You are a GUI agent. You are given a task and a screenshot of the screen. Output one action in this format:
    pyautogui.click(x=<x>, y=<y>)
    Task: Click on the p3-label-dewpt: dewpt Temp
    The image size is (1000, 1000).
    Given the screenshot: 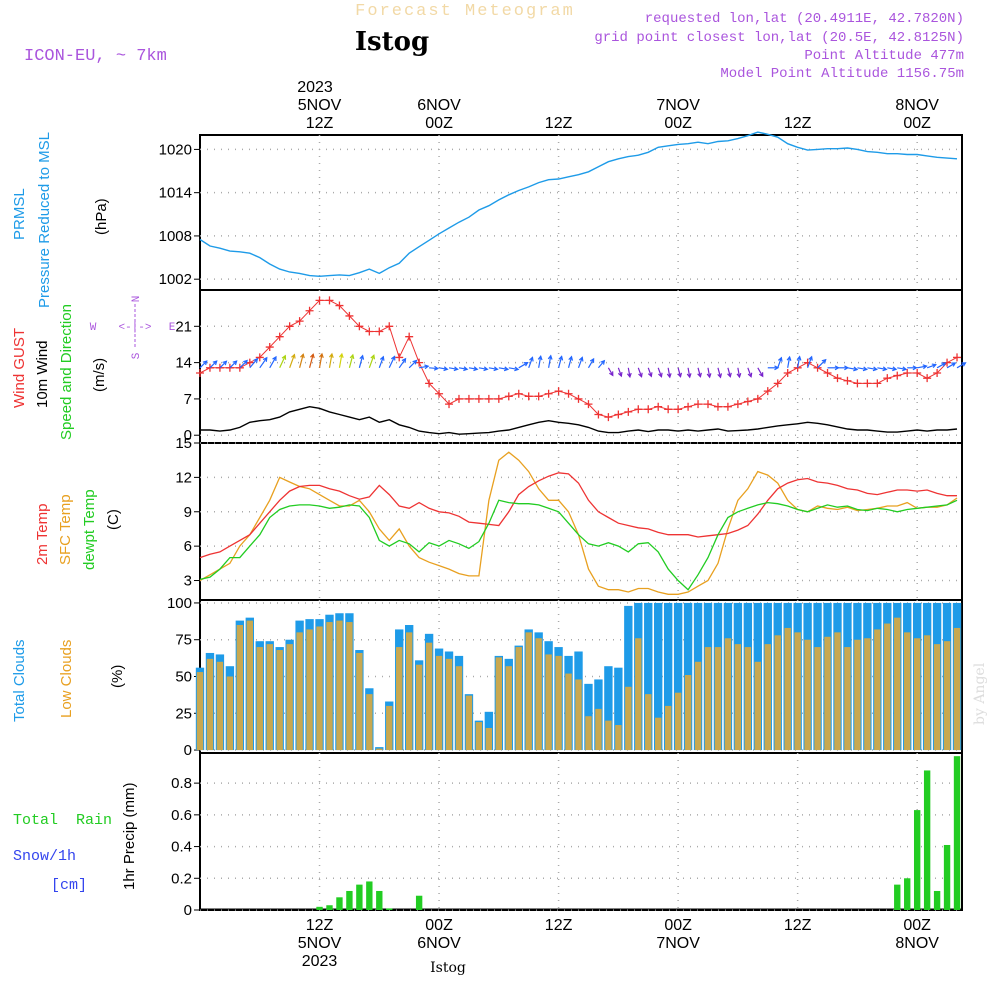 What is the action you would take?
    pyautogui.click(x=89, y=529)
    